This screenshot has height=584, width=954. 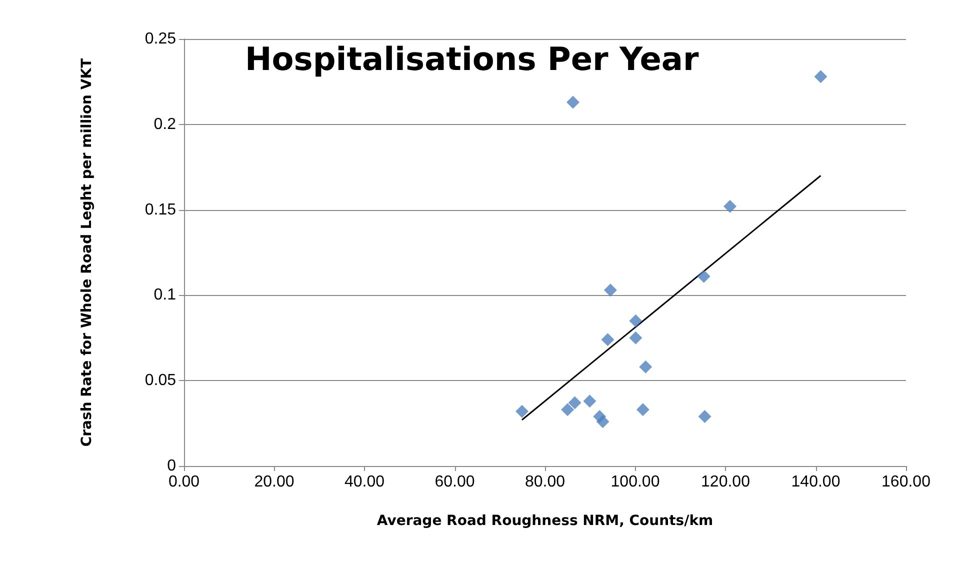 I want to click on y-tick-label: 0, so click(x=171, y=466).